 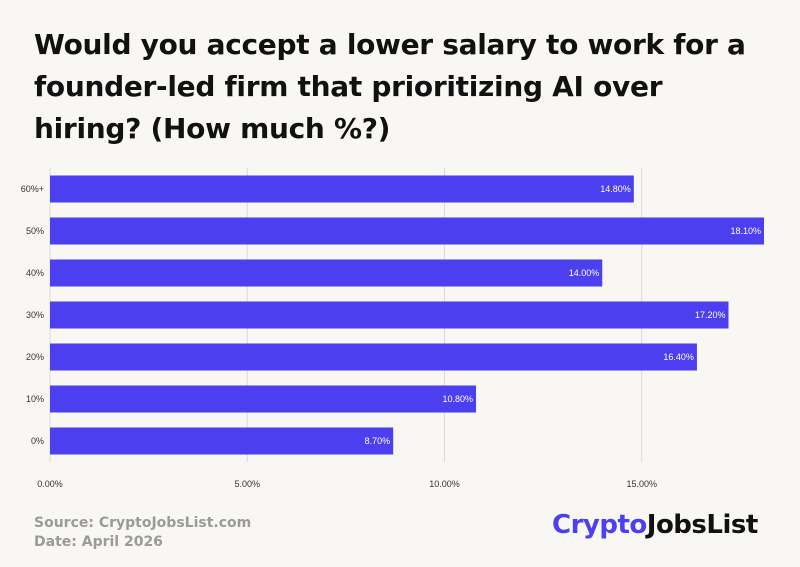 What do you see at coordinates (143, 523) in the screenshot?
I see `source-text: Source: CryptoJobsList.com` at bounding box center [143, 523].